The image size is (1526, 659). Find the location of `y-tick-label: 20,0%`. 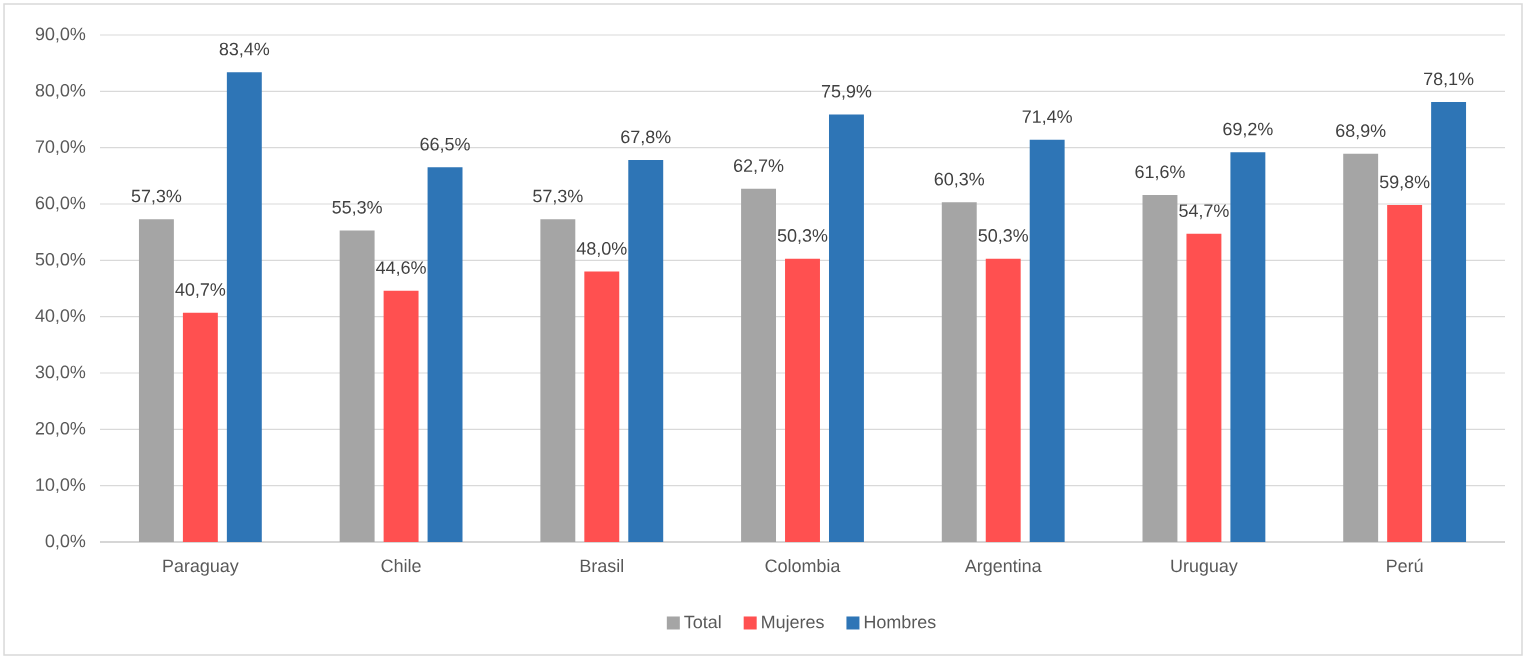

y-tick-label: 20,0% is located at coordinates (60, 429).